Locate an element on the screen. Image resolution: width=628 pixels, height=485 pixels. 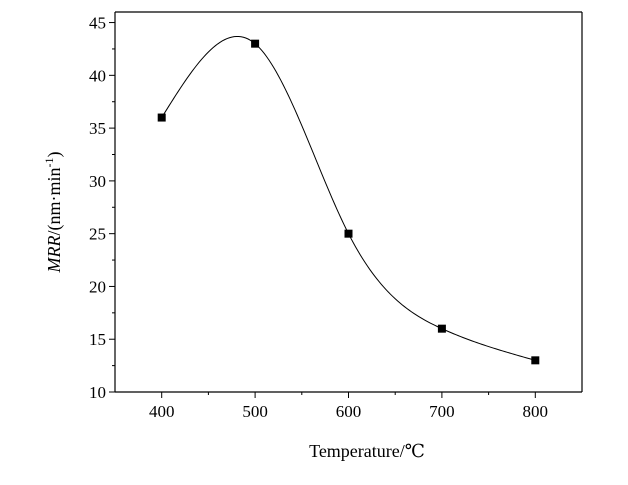
y-tick-label: 35 is located at coordinates (97, 128).